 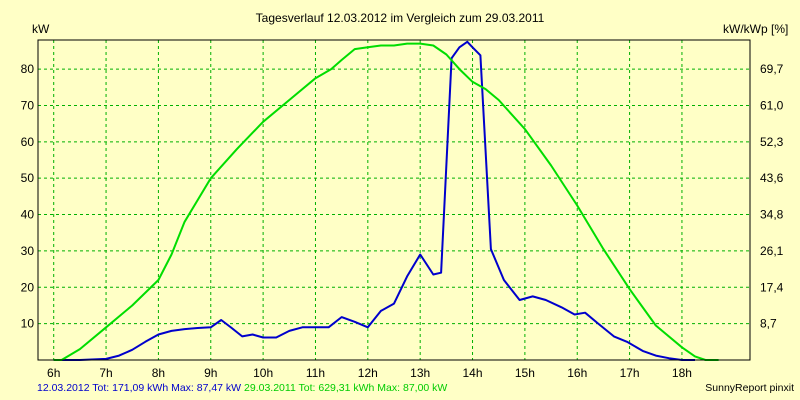 I want to click on series-1-summary: 12.03.2012 Tot: 171,09 kWh Max: 87,47 kW, so click(x=139, y=388).